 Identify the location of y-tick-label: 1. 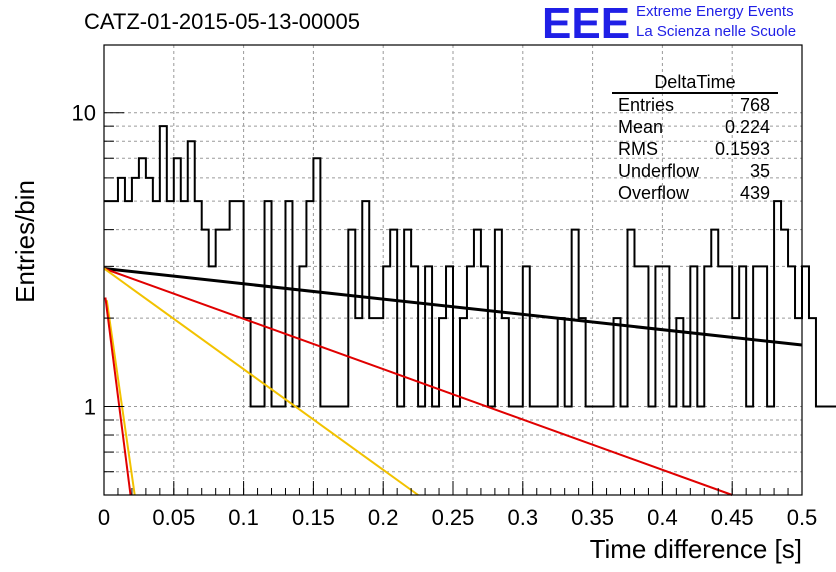
(90, 407).